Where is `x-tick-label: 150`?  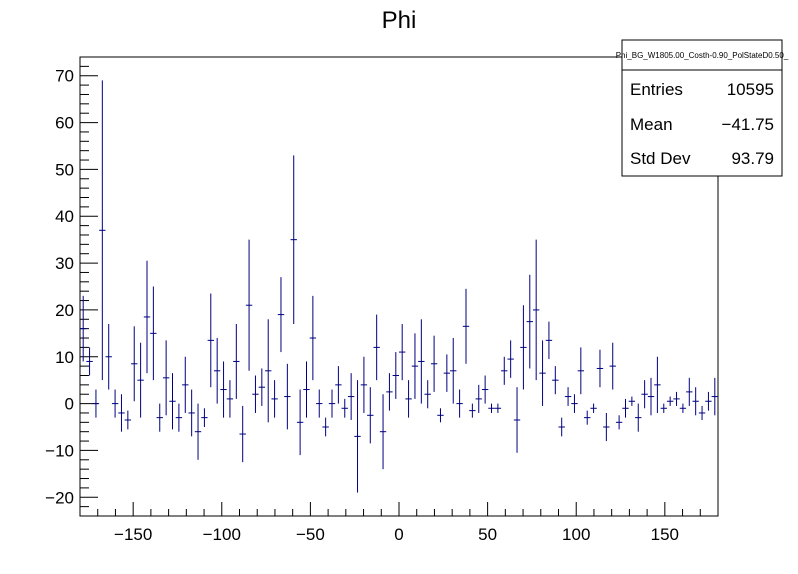
x-tick-label: 150 is located at coordinates (665, 534).